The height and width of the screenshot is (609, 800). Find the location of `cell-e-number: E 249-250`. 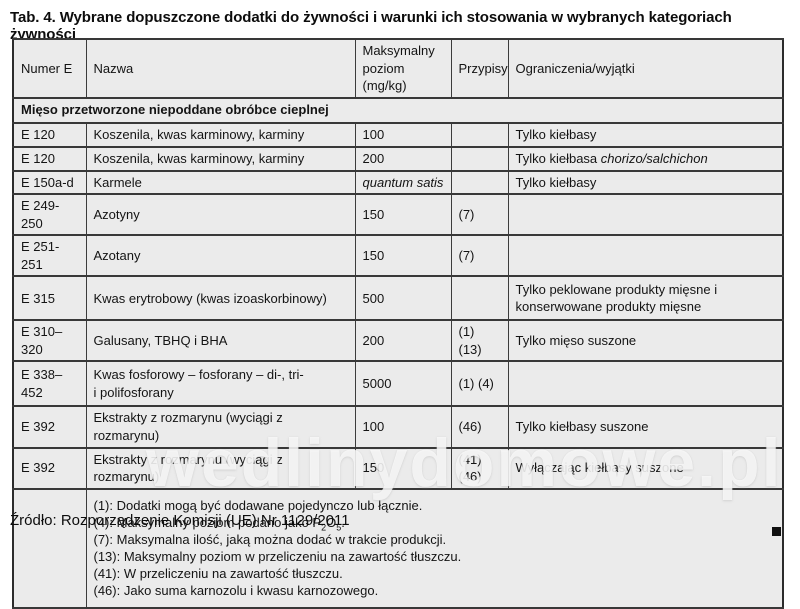

cell-e-number: E 249-250 is located at coordinates (49, 215).